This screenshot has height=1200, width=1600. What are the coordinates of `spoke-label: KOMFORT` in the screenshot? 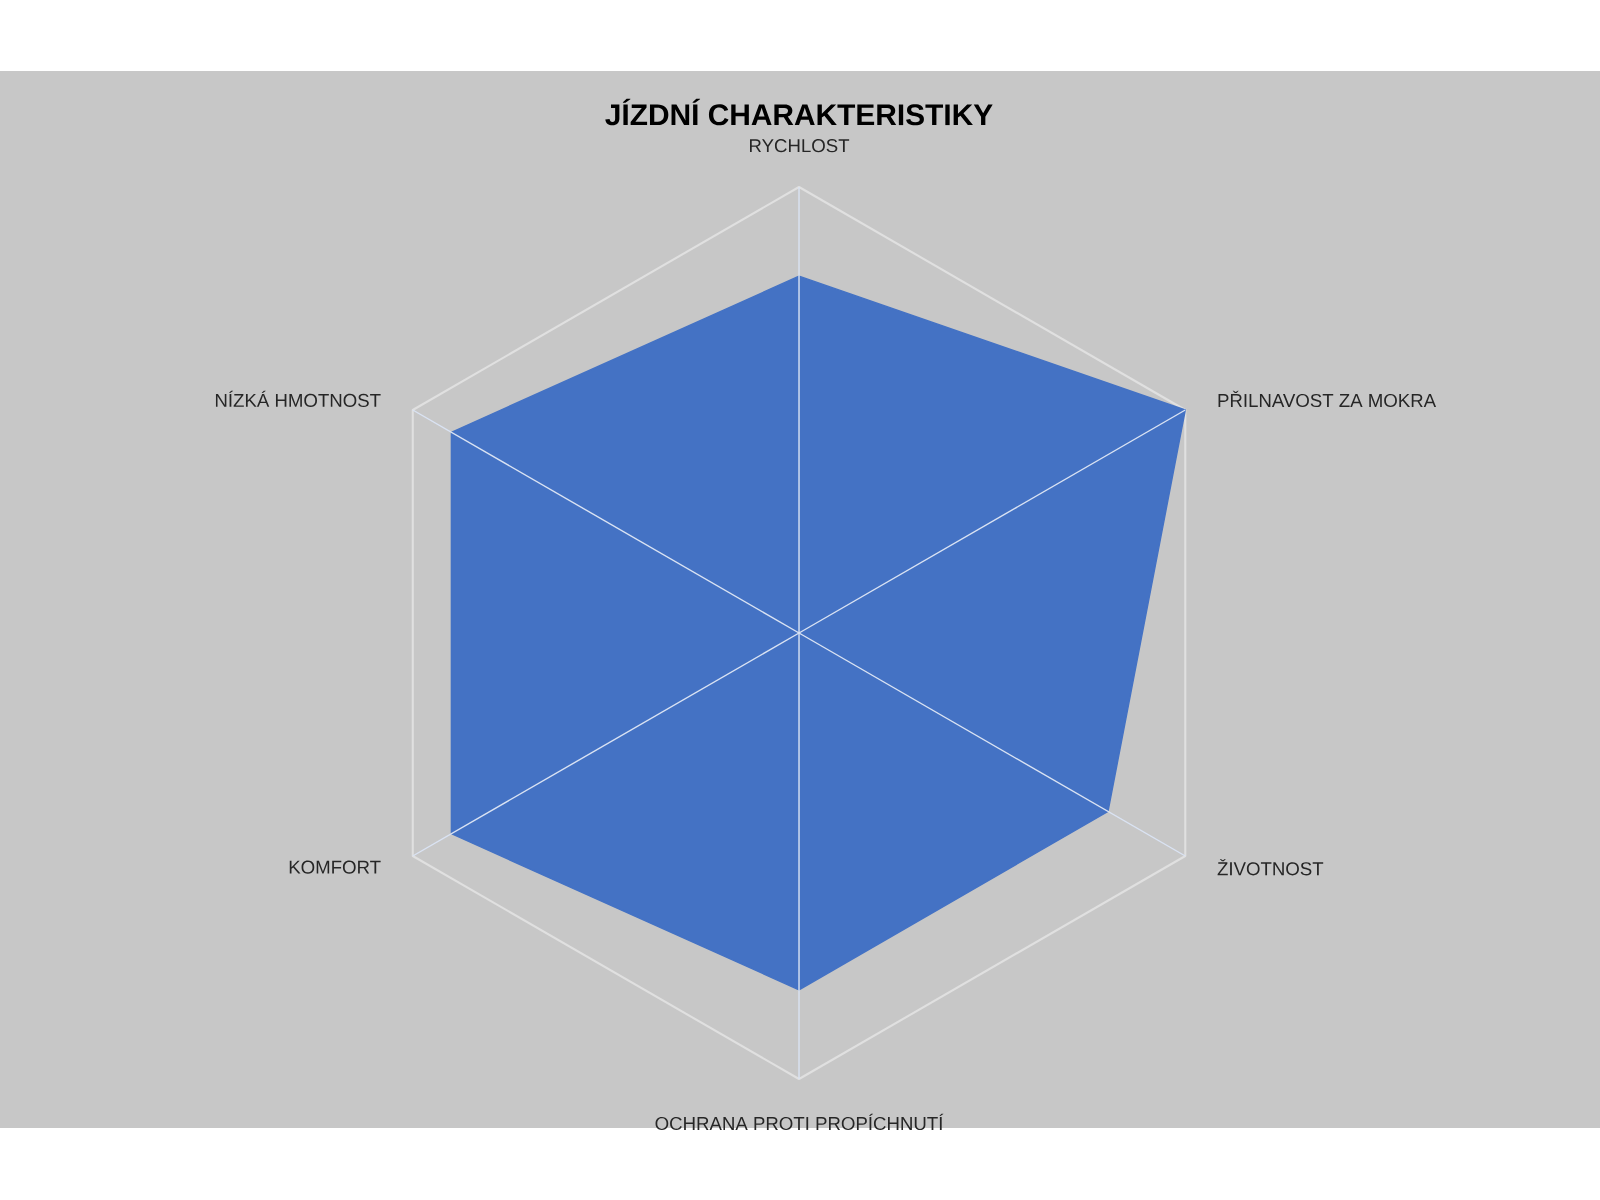 It's located at (335, 867).